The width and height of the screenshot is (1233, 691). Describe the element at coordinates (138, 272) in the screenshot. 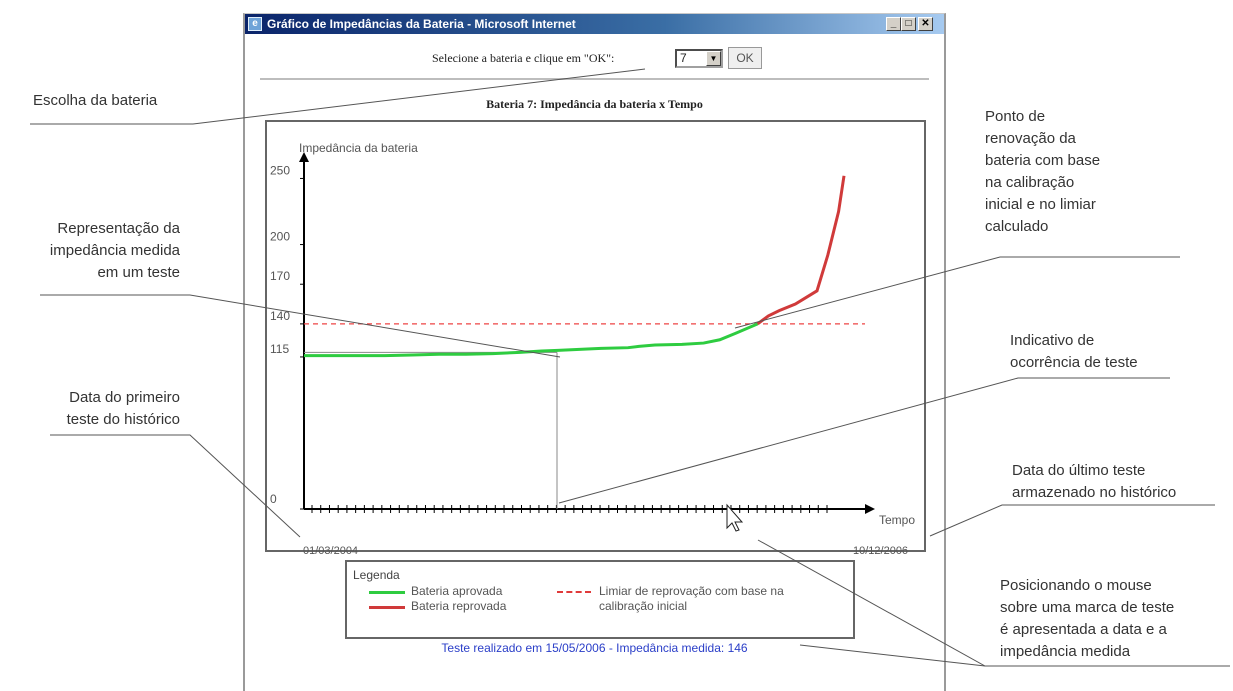

I see `annotation-impedance-line3: em um teste` at that location.